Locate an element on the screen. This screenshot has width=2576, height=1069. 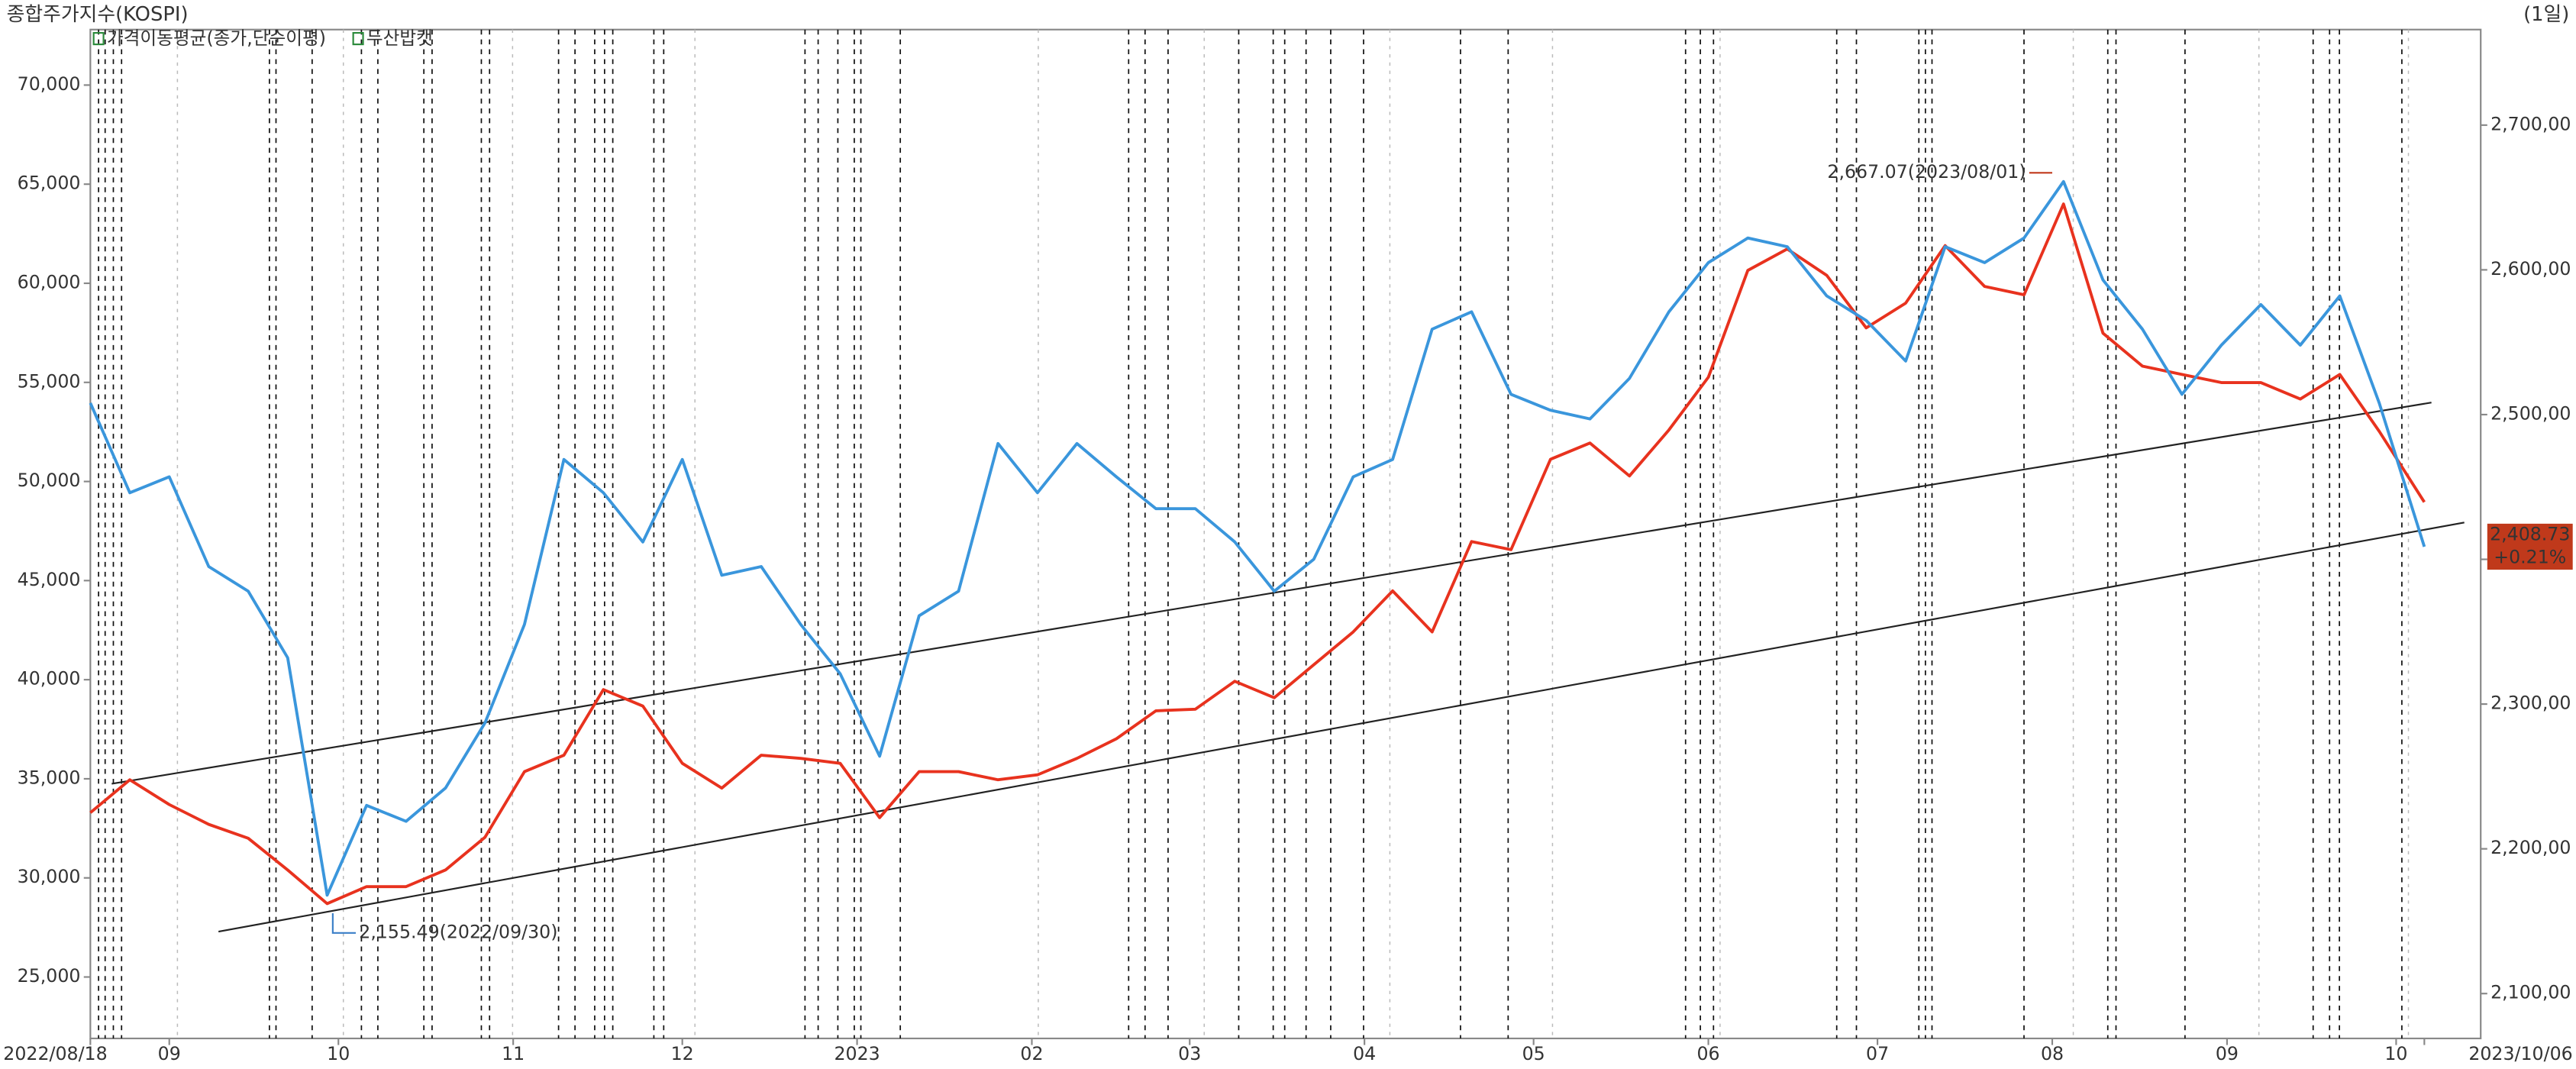
y2-tick-label: 2,300,00 is located at coordinates (2530, 703).